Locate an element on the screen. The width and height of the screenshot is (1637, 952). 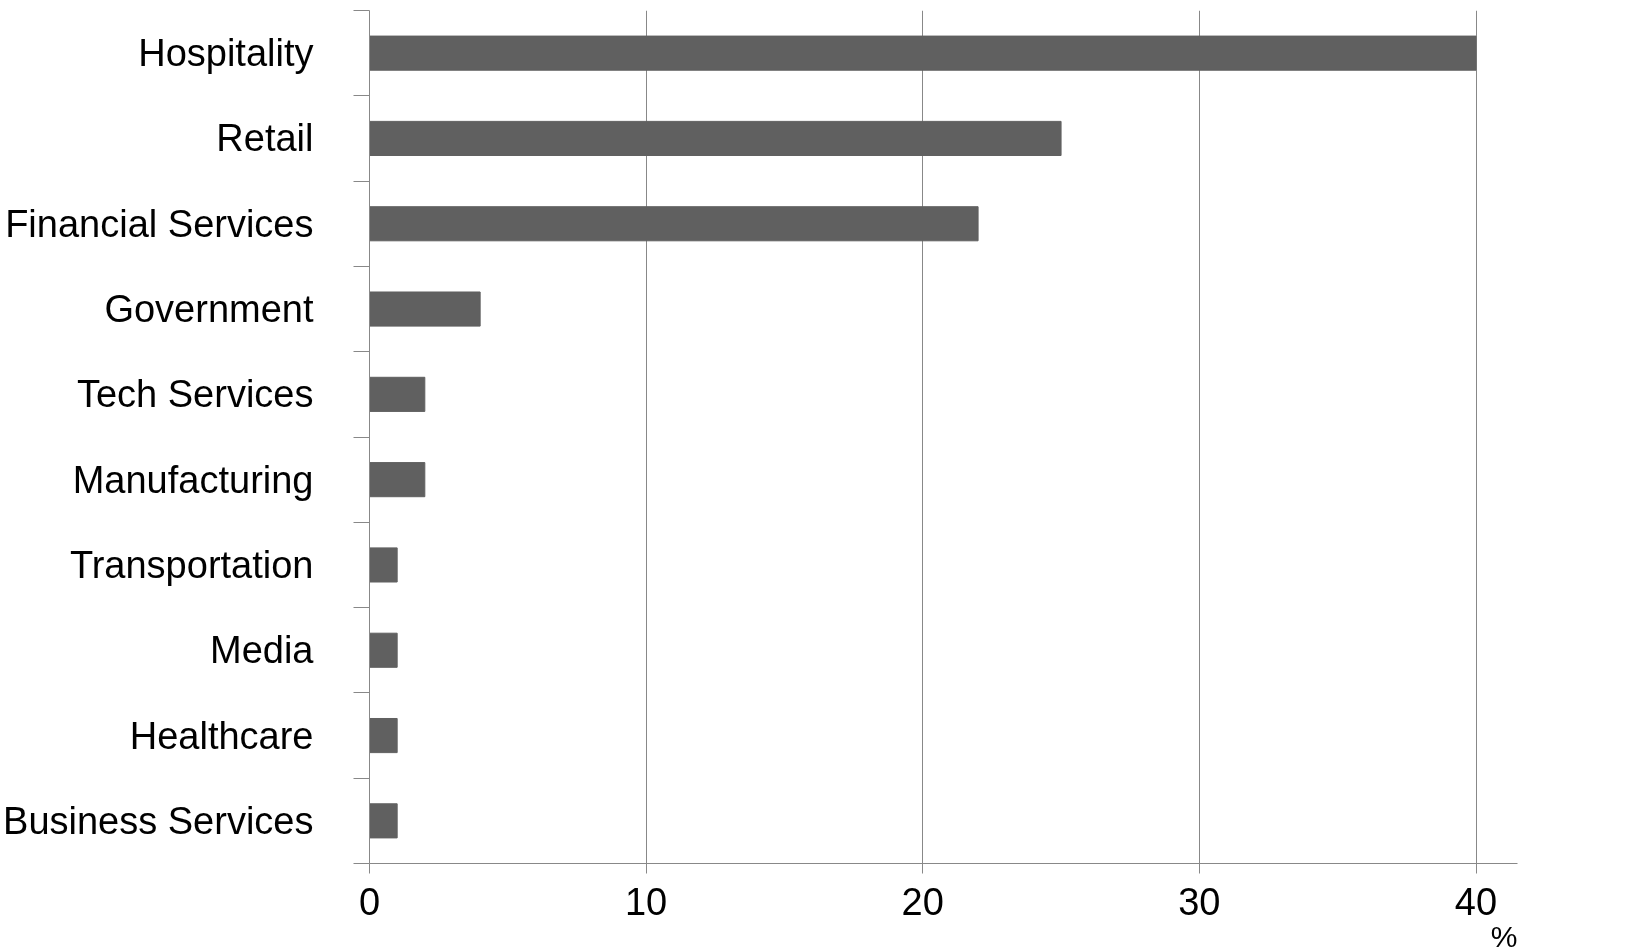
y-tick-label: Tech Services is located at coordinates (195, 394).